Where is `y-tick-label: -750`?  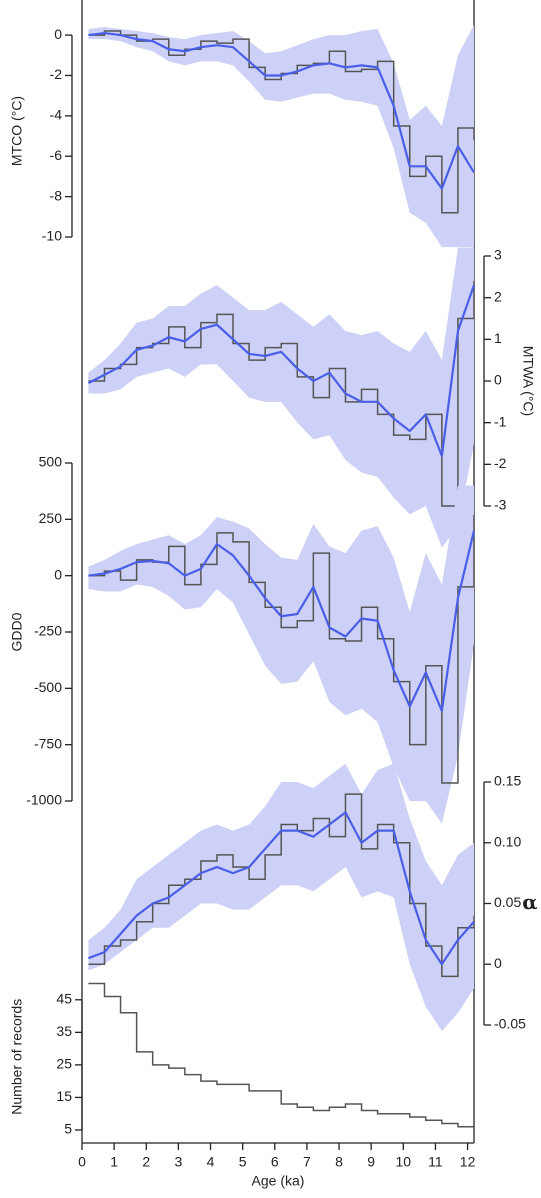
y-tick-label: -750 is located at coordinates (48, 743).